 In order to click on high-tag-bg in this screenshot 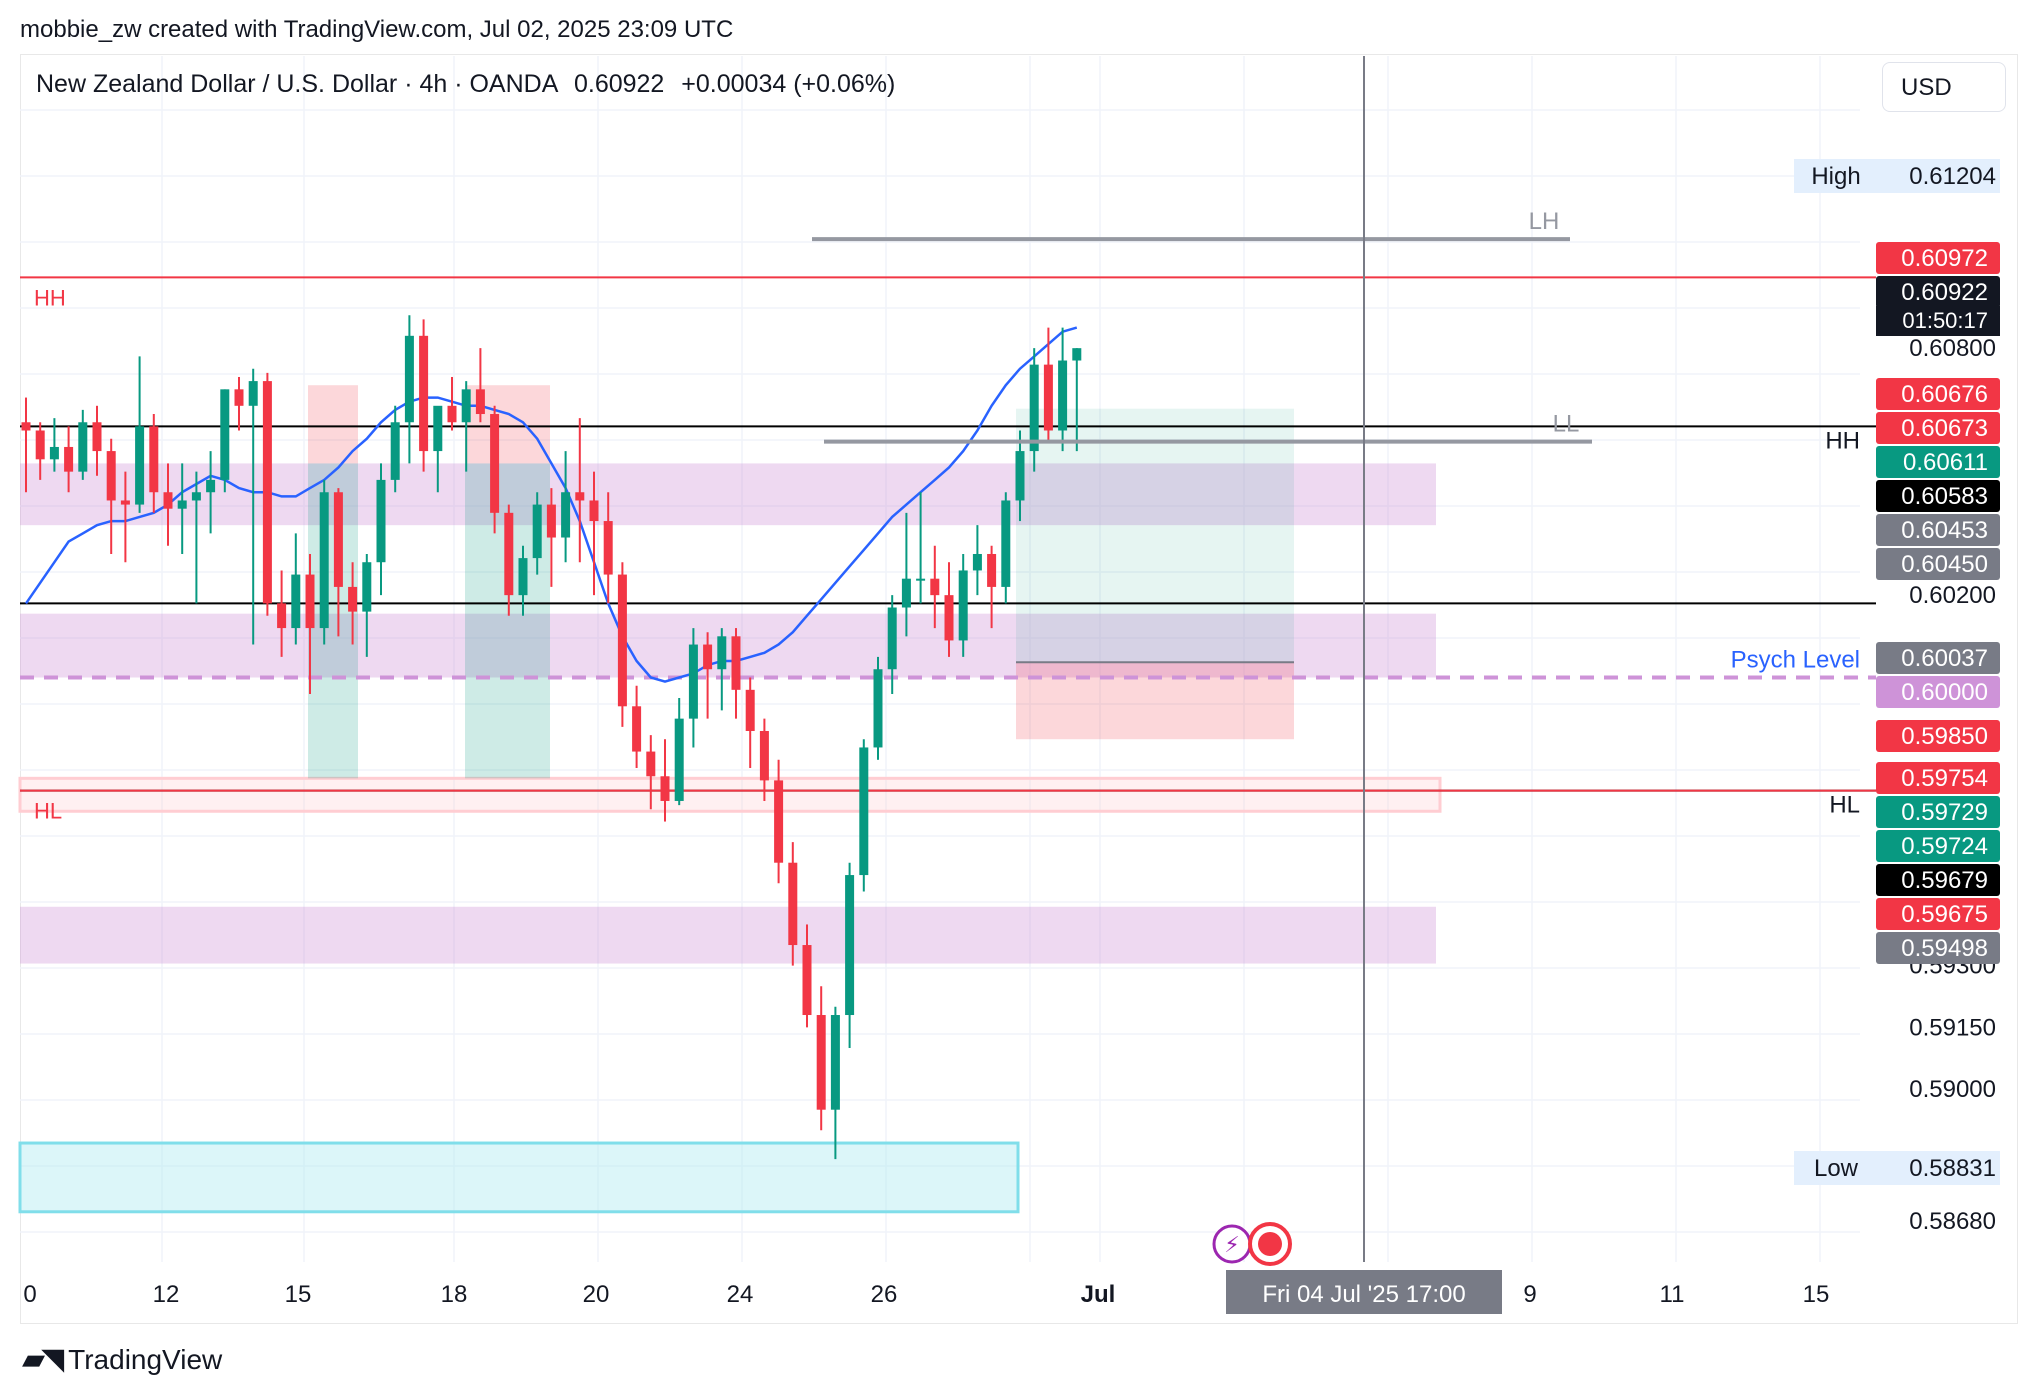, I will do `click(1835, 176)`.